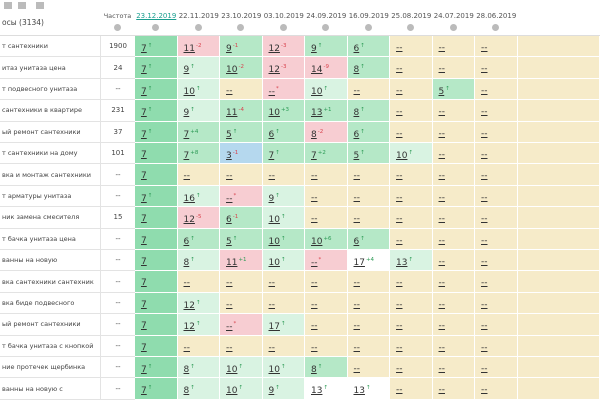 Image resolution: width=600 pixels, height=400 pixels. Describe the element at coordinates (496, 16) in the screenshot. I see `date-header: 28.06.2019` at that location.